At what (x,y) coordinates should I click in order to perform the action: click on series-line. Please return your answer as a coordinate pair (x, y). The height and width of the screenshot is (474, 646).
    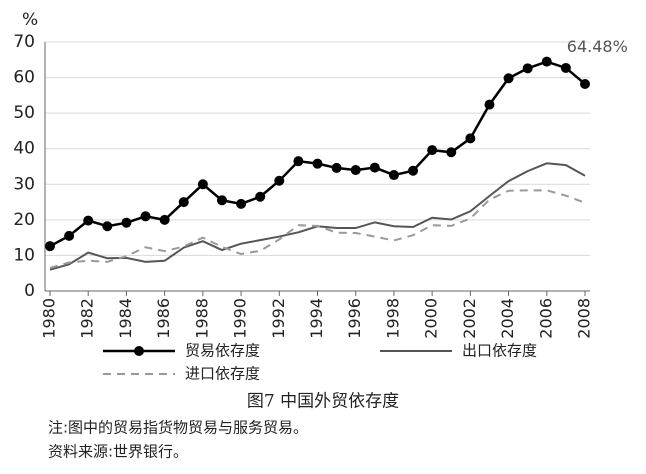
    Looking at the image, I should click on (317, 229).